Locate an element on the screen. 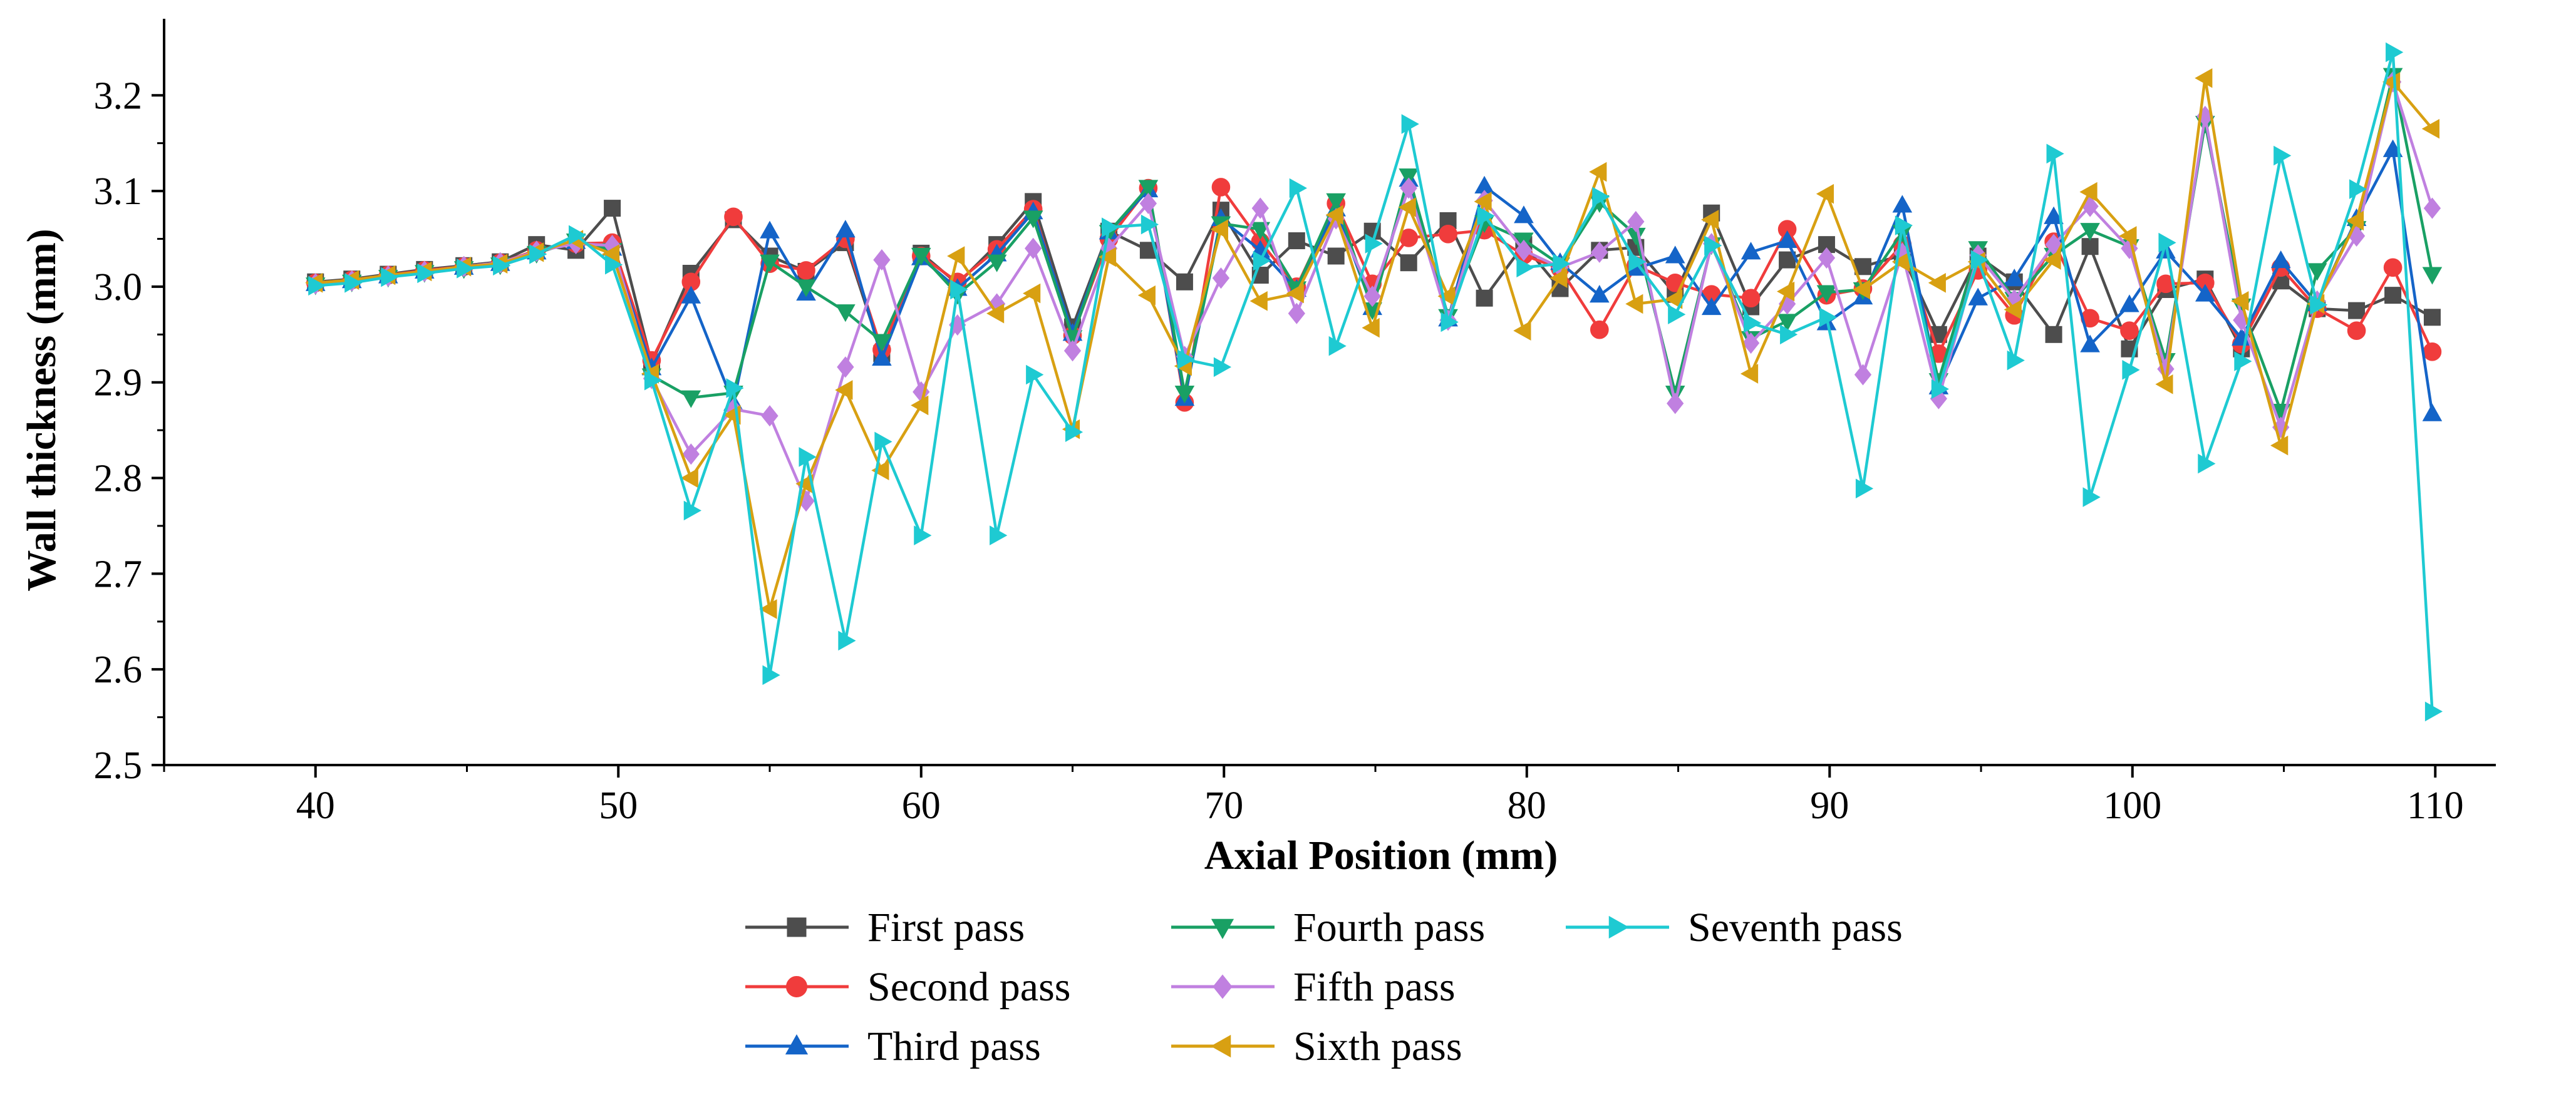  x-tick-label: 60 is located at coordinates (921, 806).